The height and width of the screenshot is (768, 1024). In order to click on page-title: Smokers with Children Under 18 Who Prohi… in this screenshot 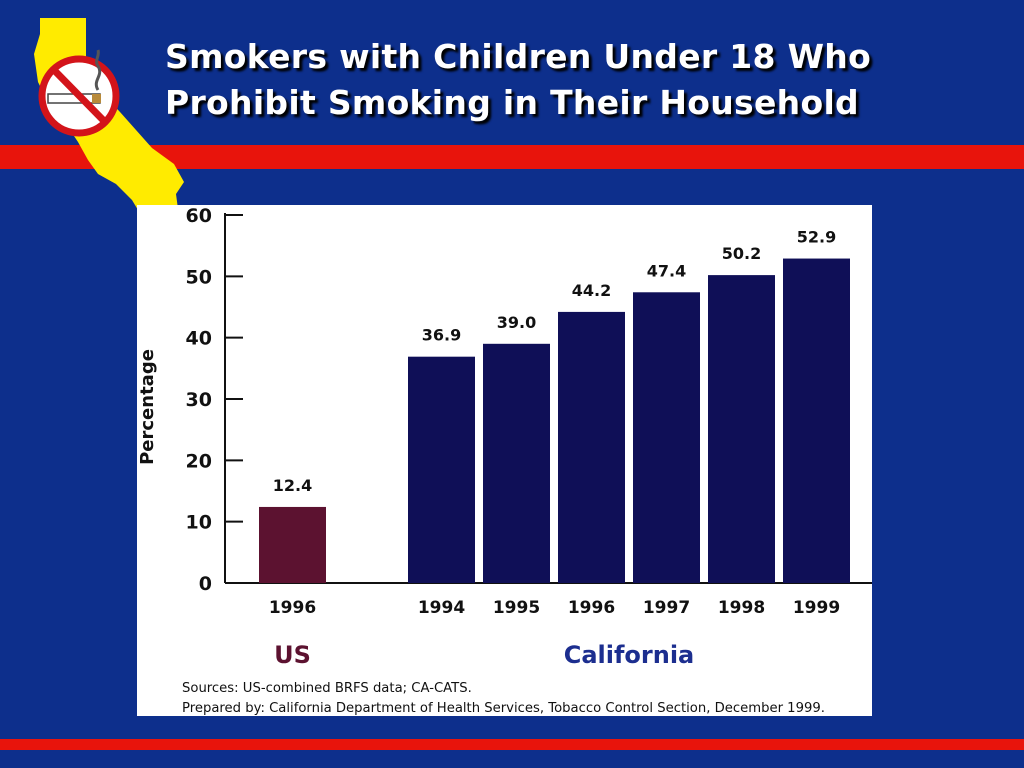, I will do `click(590, 80)`.